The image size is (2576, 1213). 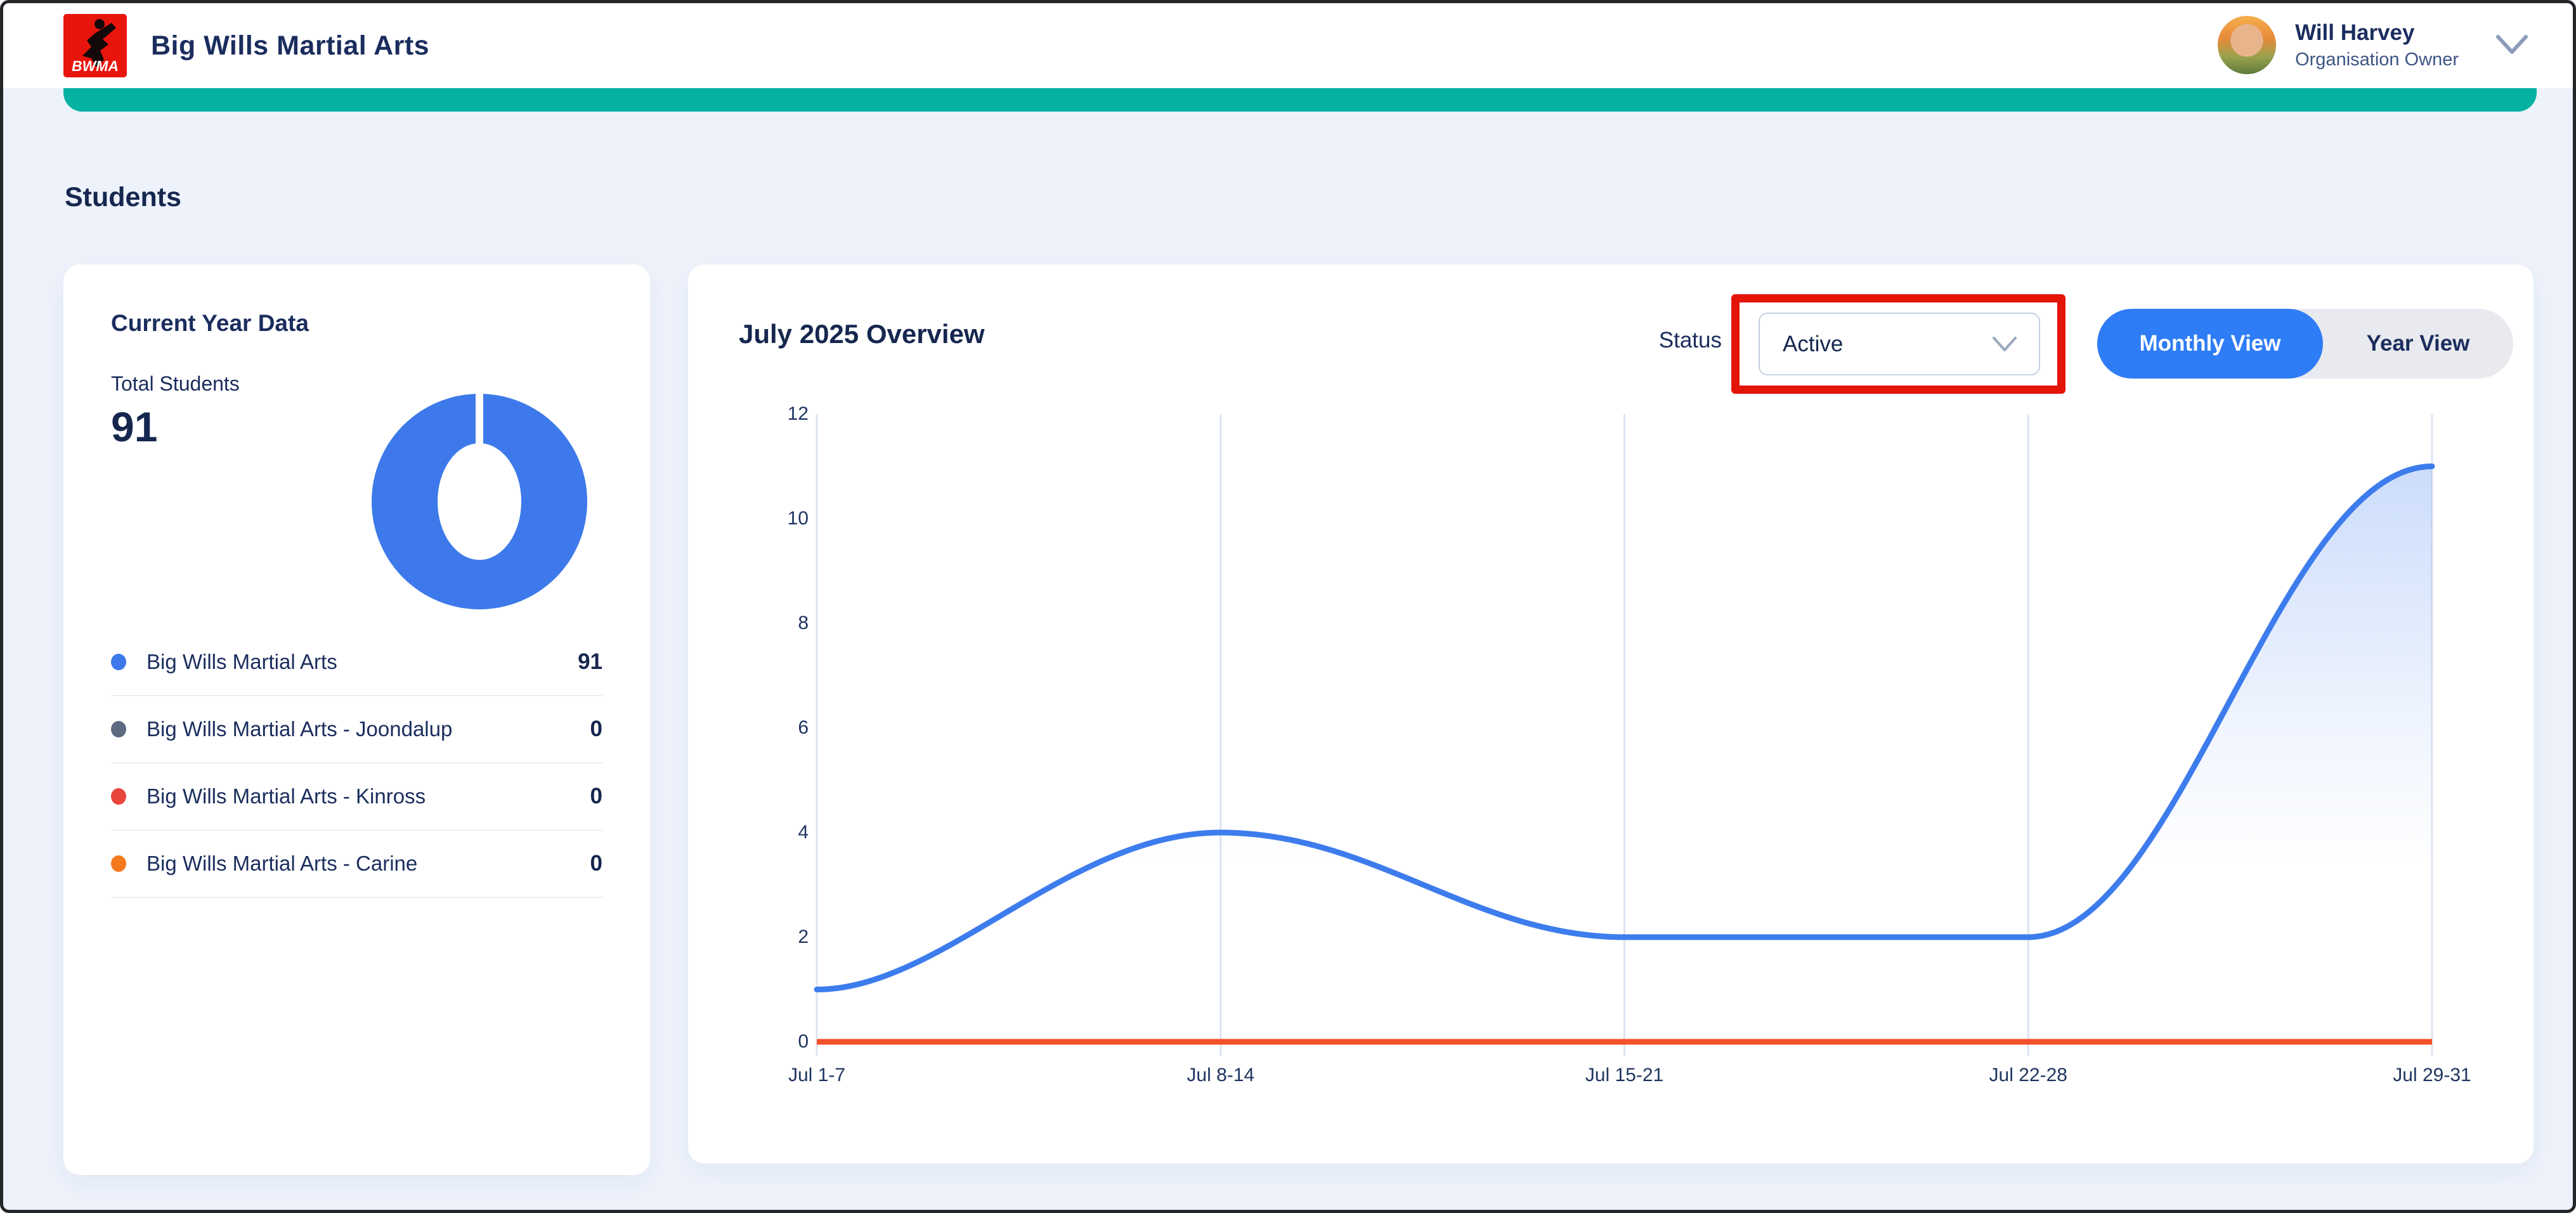 I want to click on overview-title: July 2025 Overview, so click(x=862, y=334).